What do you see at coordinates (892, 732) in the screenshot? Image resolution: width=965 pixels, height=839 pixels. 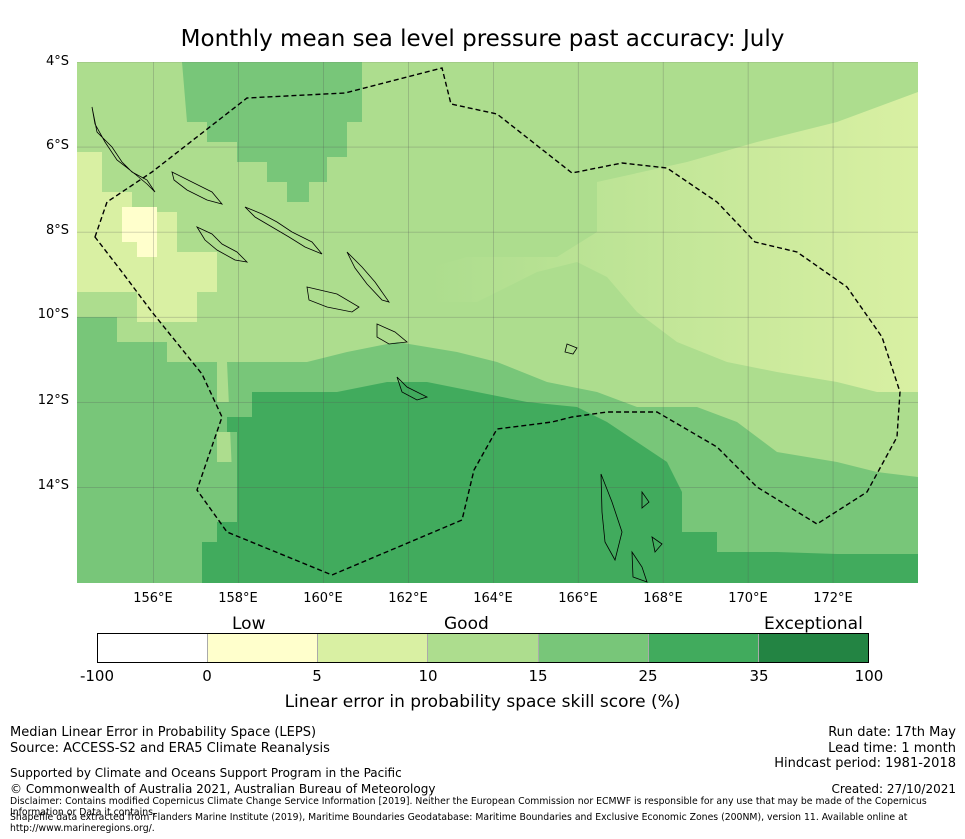 I see `run-date: Run date: 17th May` at bounding box center [892, 732].